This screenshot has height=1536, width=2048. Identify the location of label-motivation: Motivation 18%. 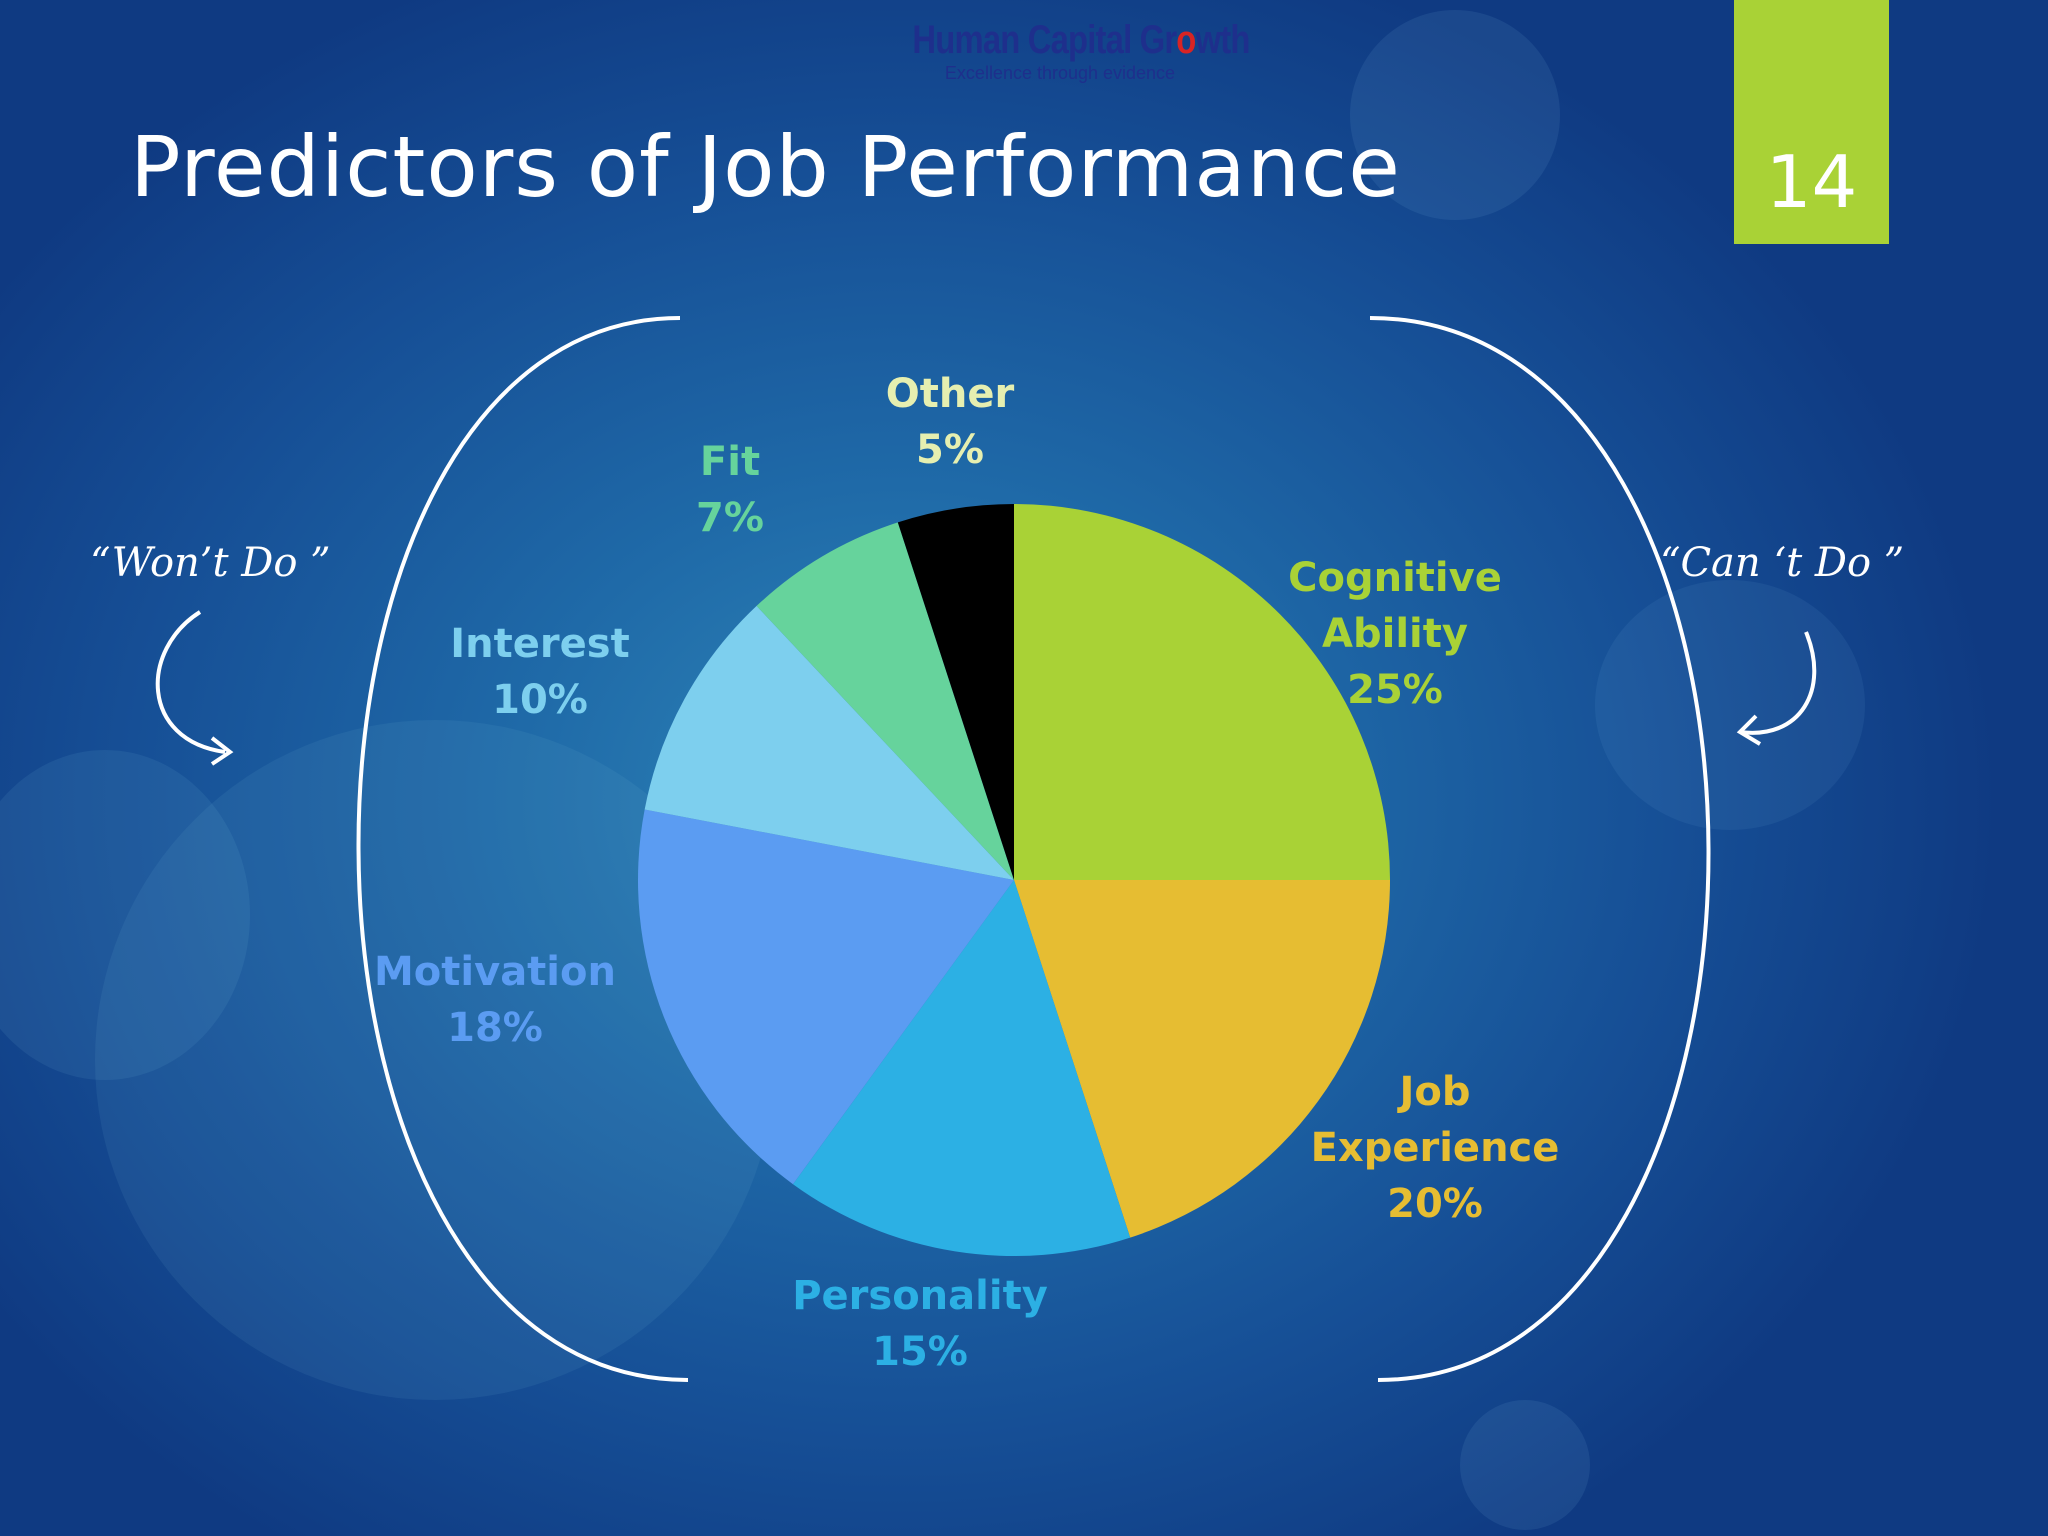
(495, 1000).